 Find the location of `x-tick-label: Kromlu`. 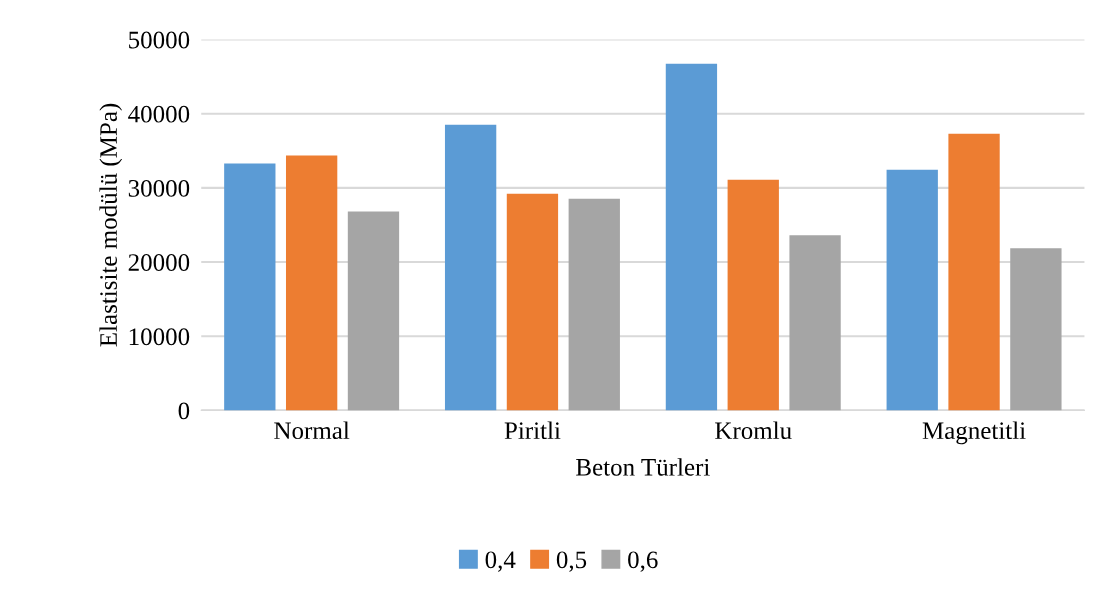

x-tick-label: Kromlu is located at coordinates (753, 430).